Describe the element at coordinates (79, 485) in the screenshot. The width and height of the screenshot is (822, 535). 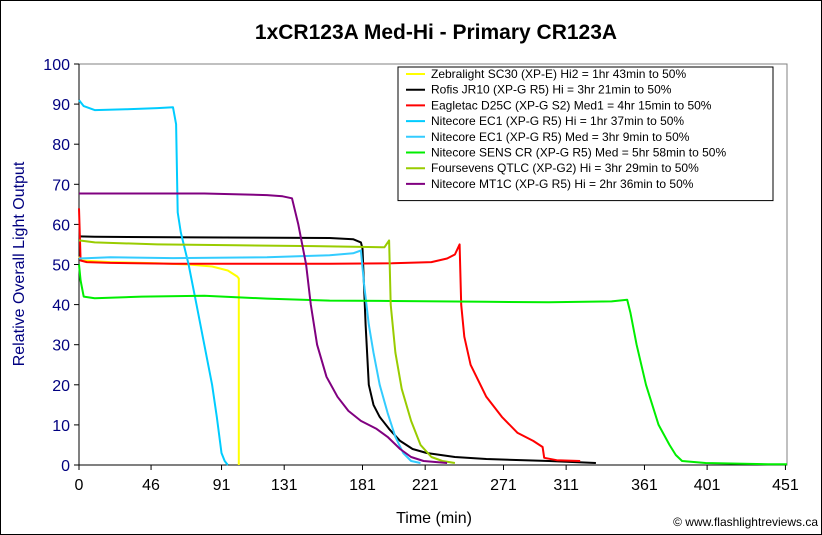
I see `x-tick-label: 0` at that location.